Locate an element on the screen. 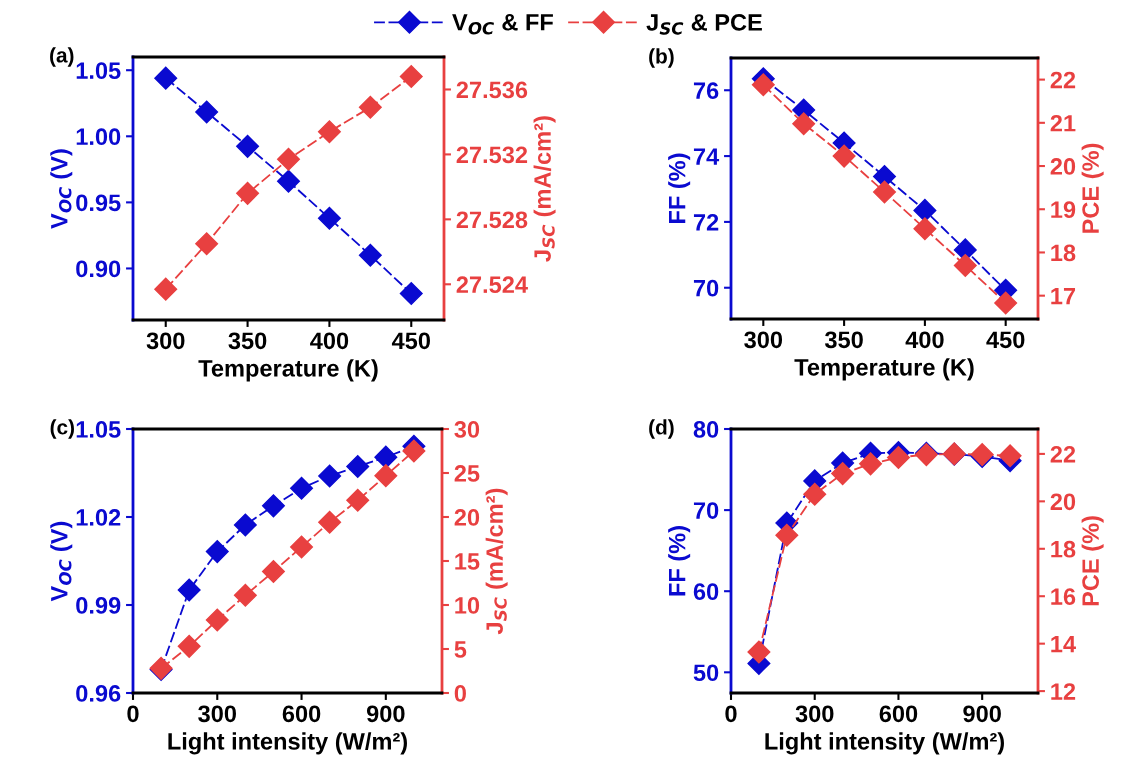  y2-tick-label: 17 is located at coordinates (1063, 296).